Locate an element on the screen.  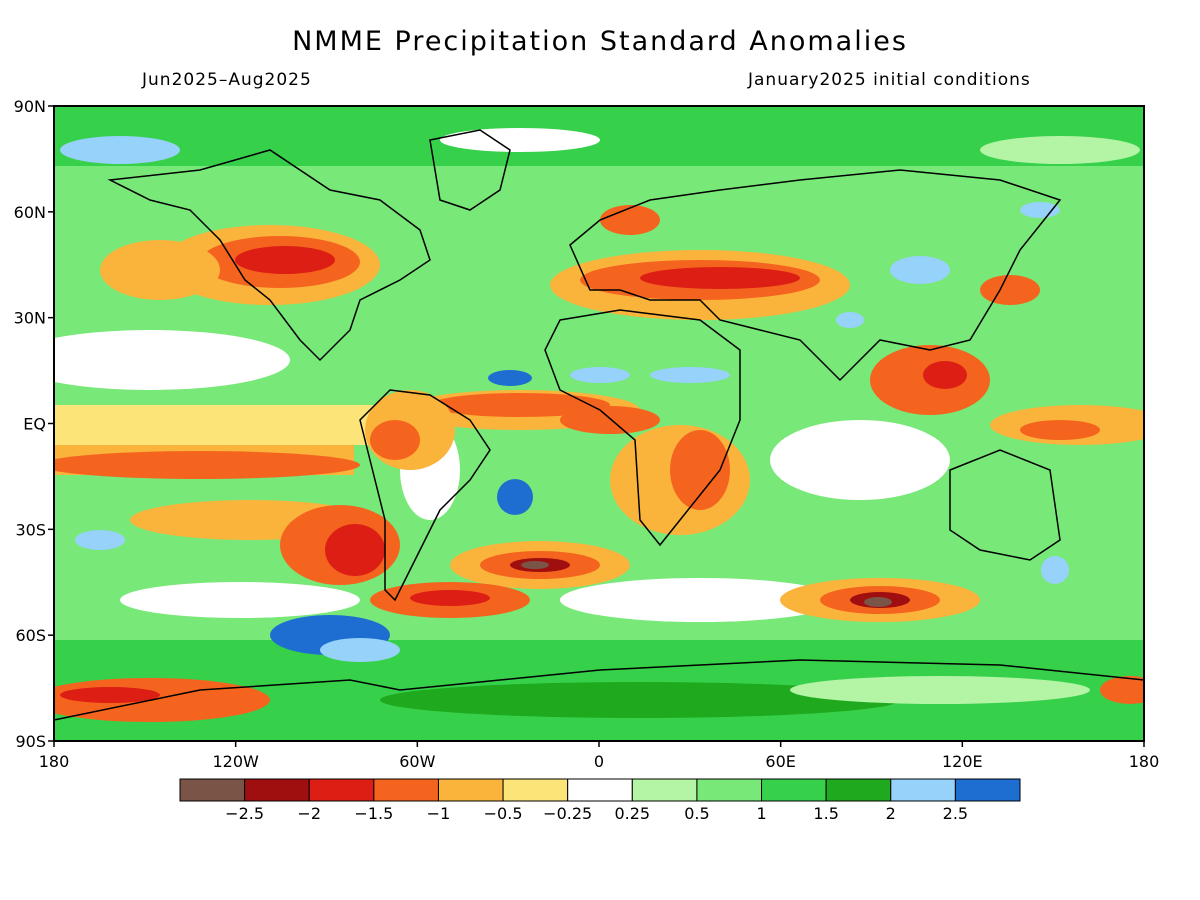
lon-label: 120E is located at coordinates (962, 761).